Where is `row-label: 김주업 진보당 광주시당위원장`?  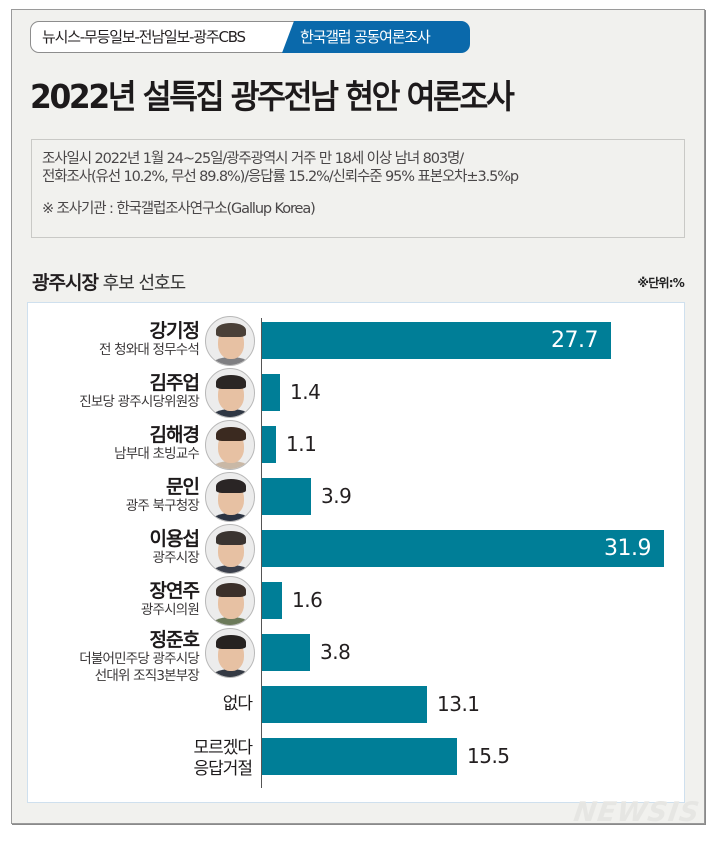
row-label: 김주업 진보당 광주시당위원장 is located at coordinates (139, 391).